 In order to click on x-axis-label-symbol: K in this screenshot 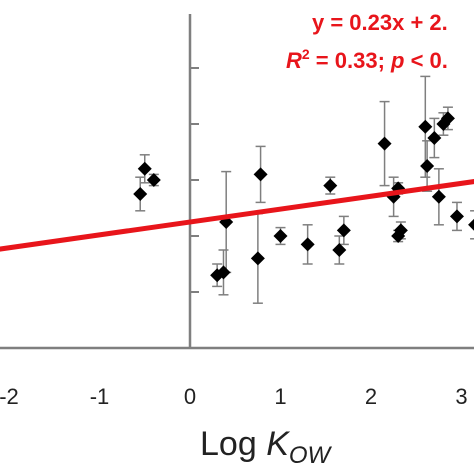, I will do `click(278, 444)`.